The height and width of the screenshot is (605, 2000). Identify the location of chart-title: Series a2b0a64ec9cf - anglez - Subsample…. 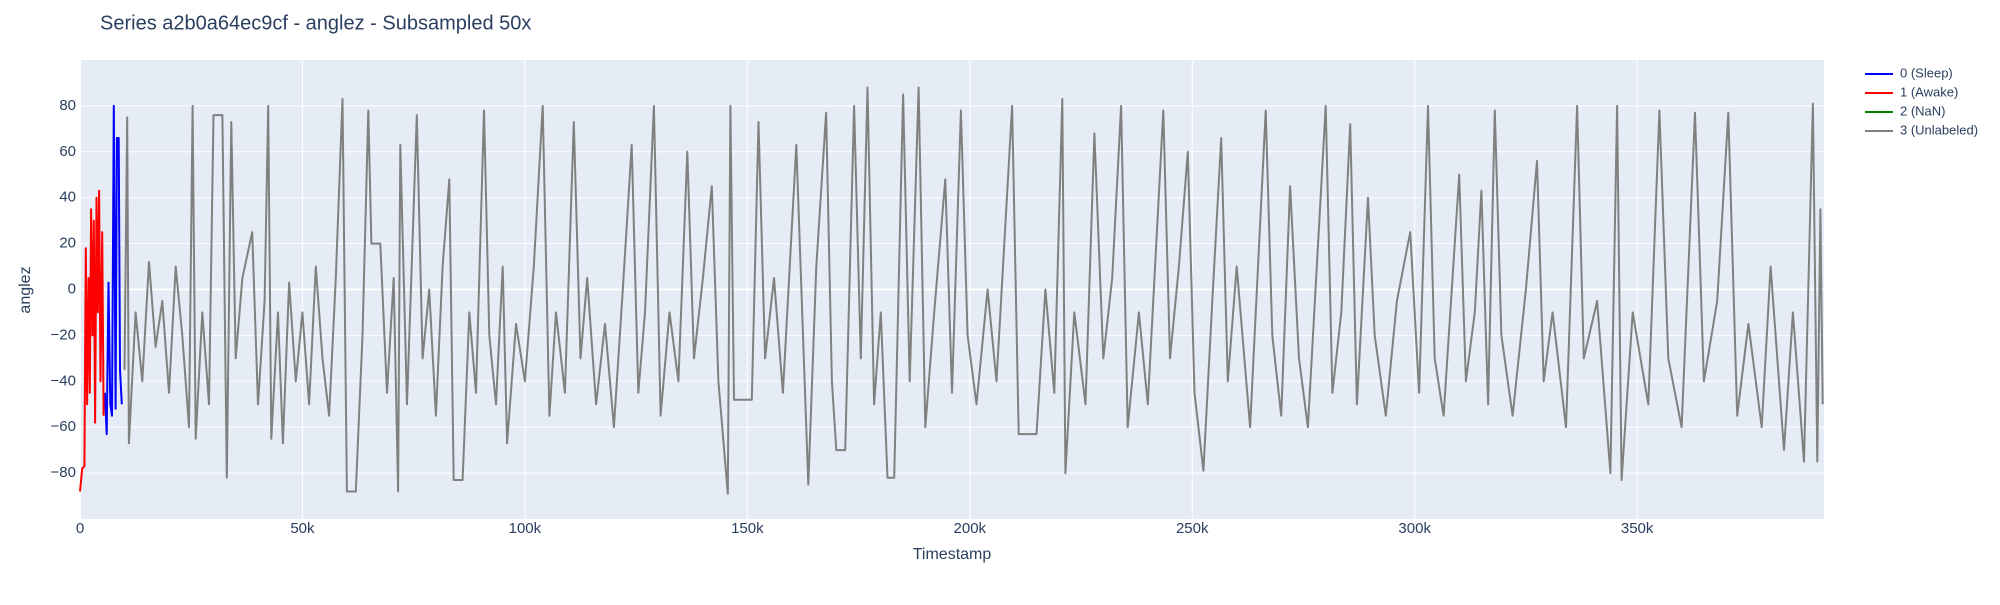
(315, 23).